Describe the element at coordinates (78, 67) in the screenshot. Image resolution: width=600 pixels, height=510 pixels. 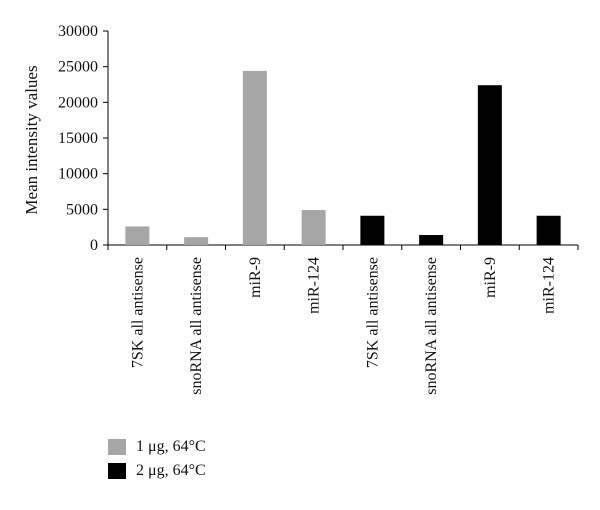
I see `y-tick-label: 25000` at that location.